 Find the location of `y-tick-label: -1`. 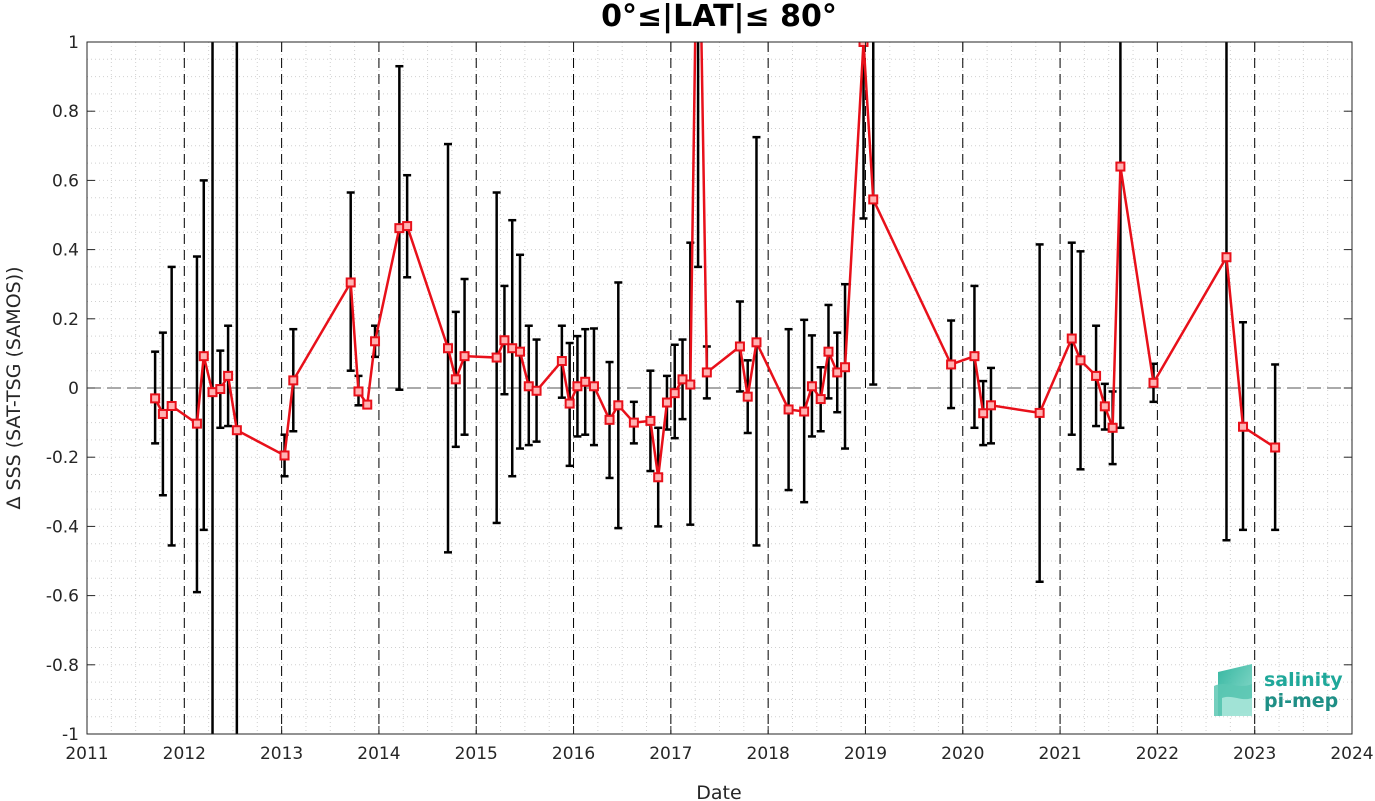

y-tick-label: -1 is located at coordinates (70, 735).